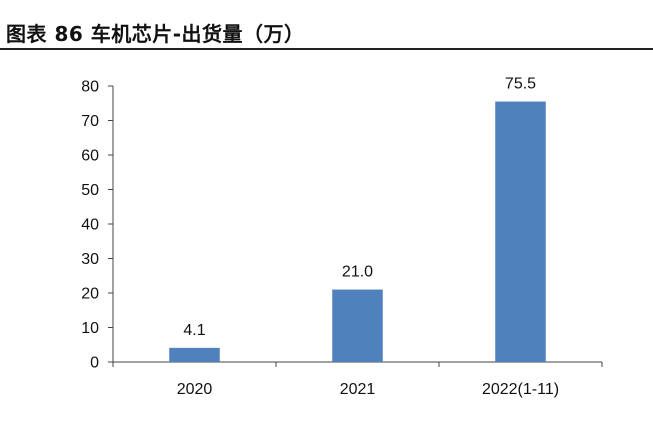 This screenshot has height=425, width=653. Describe the element at coordinates (195, 389) in the screenshot. I see `x-tick-label: 2020` at that location.